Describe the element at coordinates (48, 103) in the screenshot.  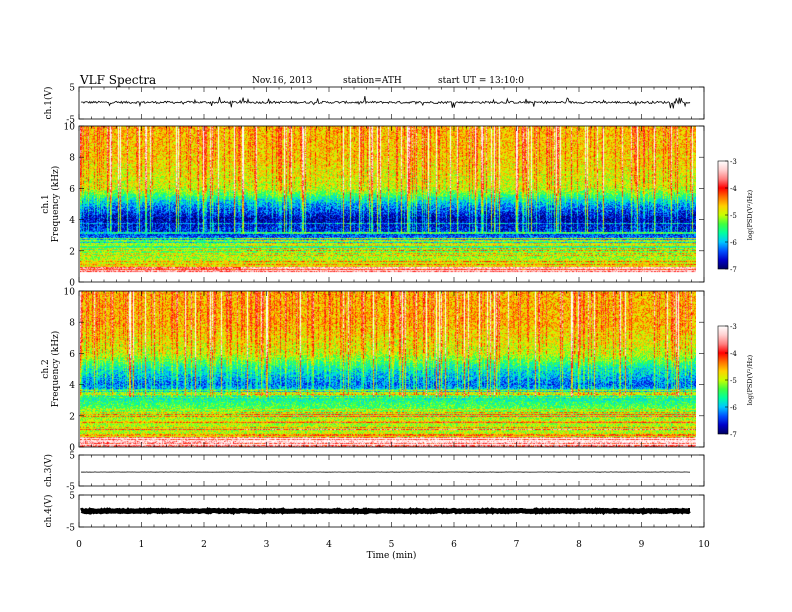
I see `y-axis-label: ch.1(V)` at that location.